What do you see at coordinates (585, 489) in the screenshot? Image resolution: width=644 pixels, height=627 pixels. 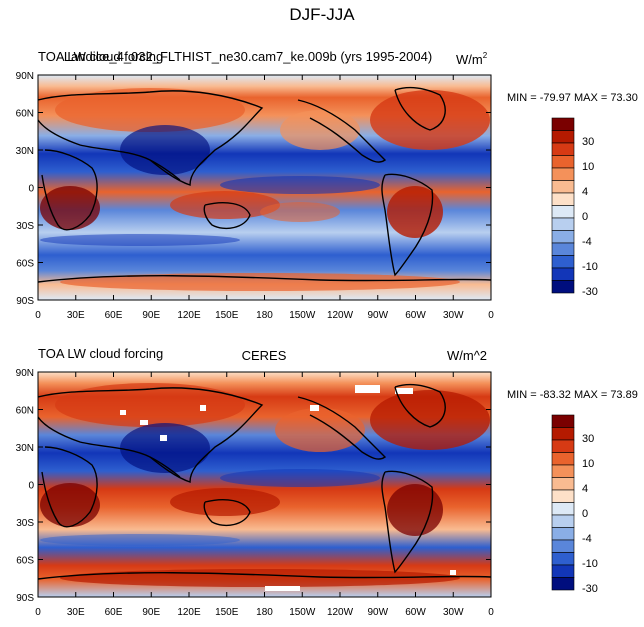 I see `colorbar-label: 4` at bounding box center [585, 489].